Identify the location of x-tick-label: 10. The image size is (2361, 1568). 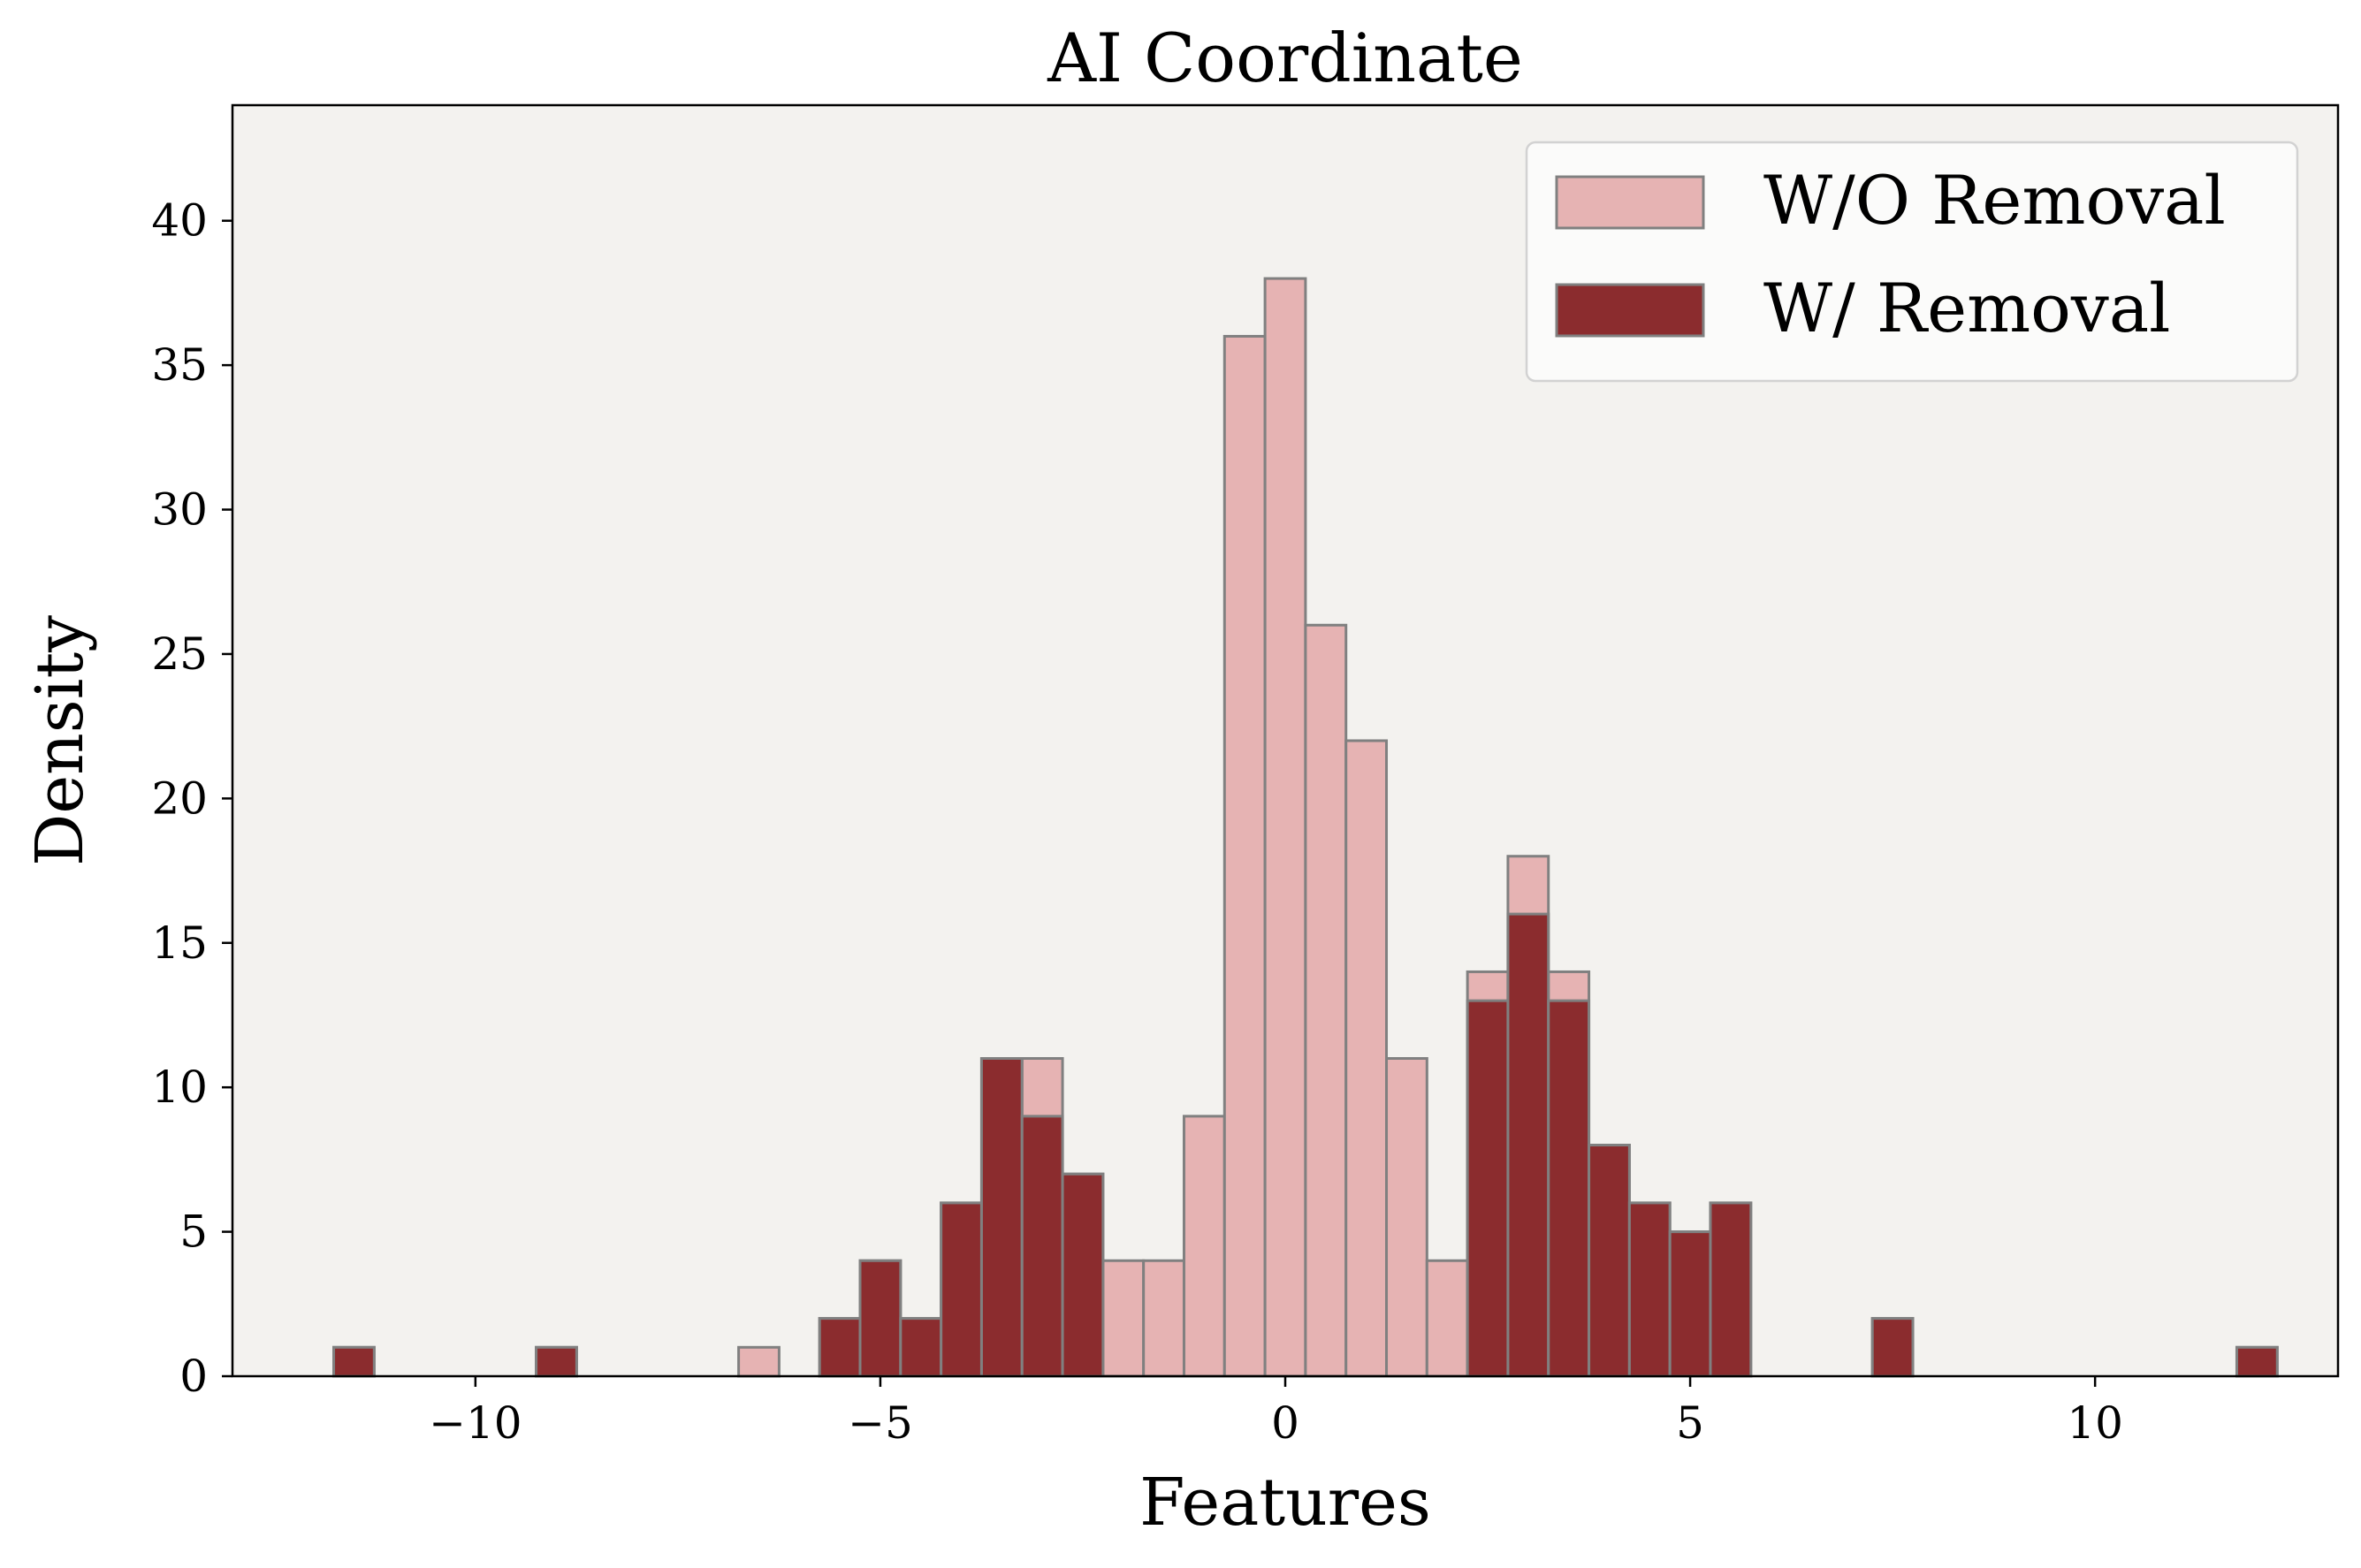
(2095, 1423).